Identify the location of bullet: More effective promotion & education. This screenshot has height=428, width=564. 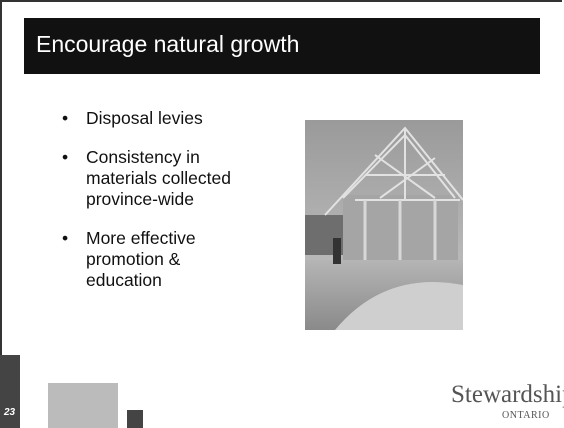
(149, 259).